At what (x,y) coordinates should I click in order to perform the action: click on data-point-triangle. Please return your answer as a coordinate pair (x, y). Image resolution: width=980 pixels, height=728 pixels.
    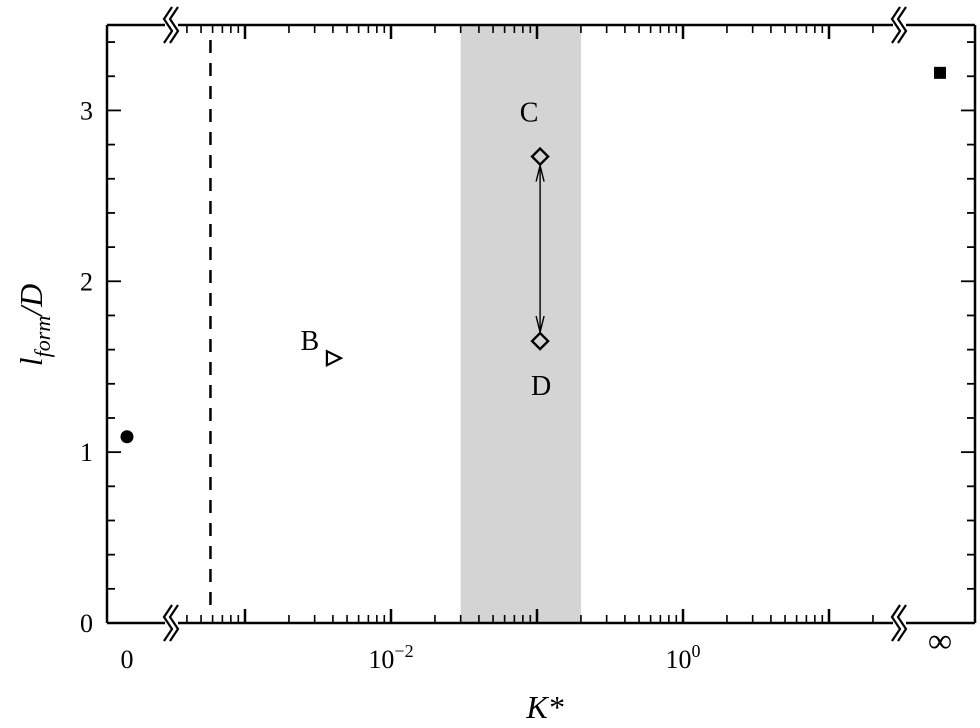
    Looking at the image, I should click on (334, 358).